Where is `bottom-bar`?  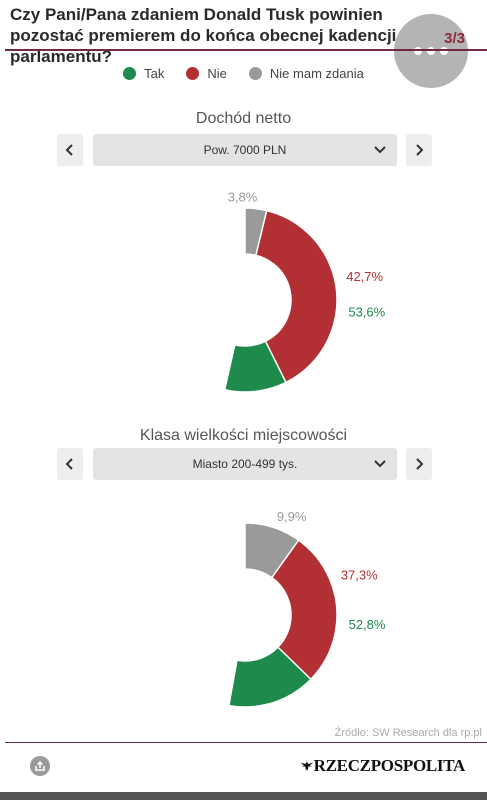
bottom-bar is located at coordinates (243, 796).